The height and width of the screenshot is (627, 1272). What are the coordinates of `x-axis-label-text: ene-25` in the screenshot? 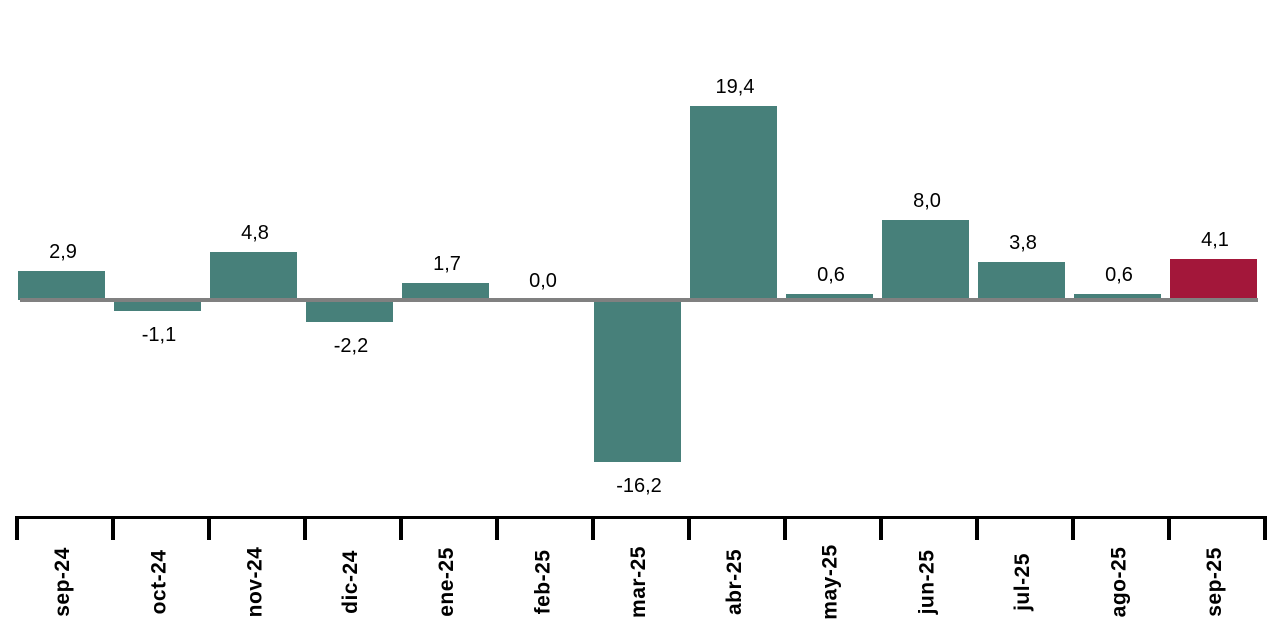 It's located at (446, 582).